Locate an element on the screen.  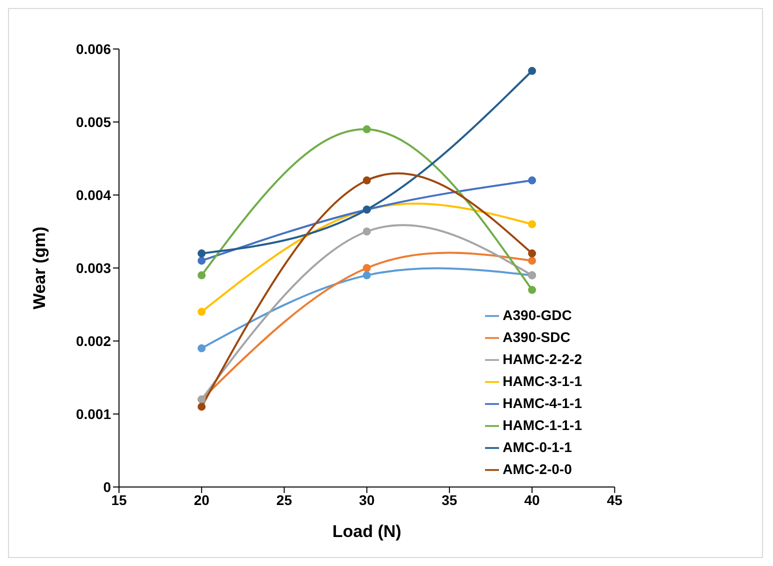
x-tick-label: 20 is located at coordinates (202, 500).